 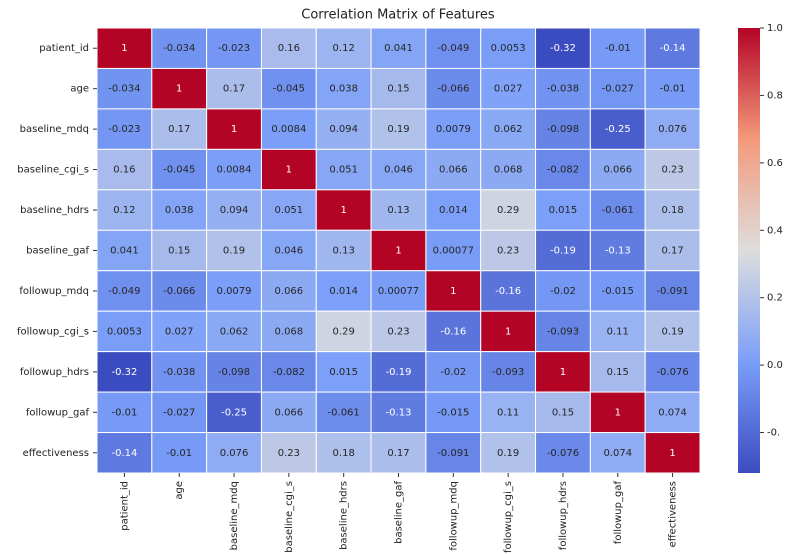 I want to click on cell-label: 0.076, so click(x=672, y=129).